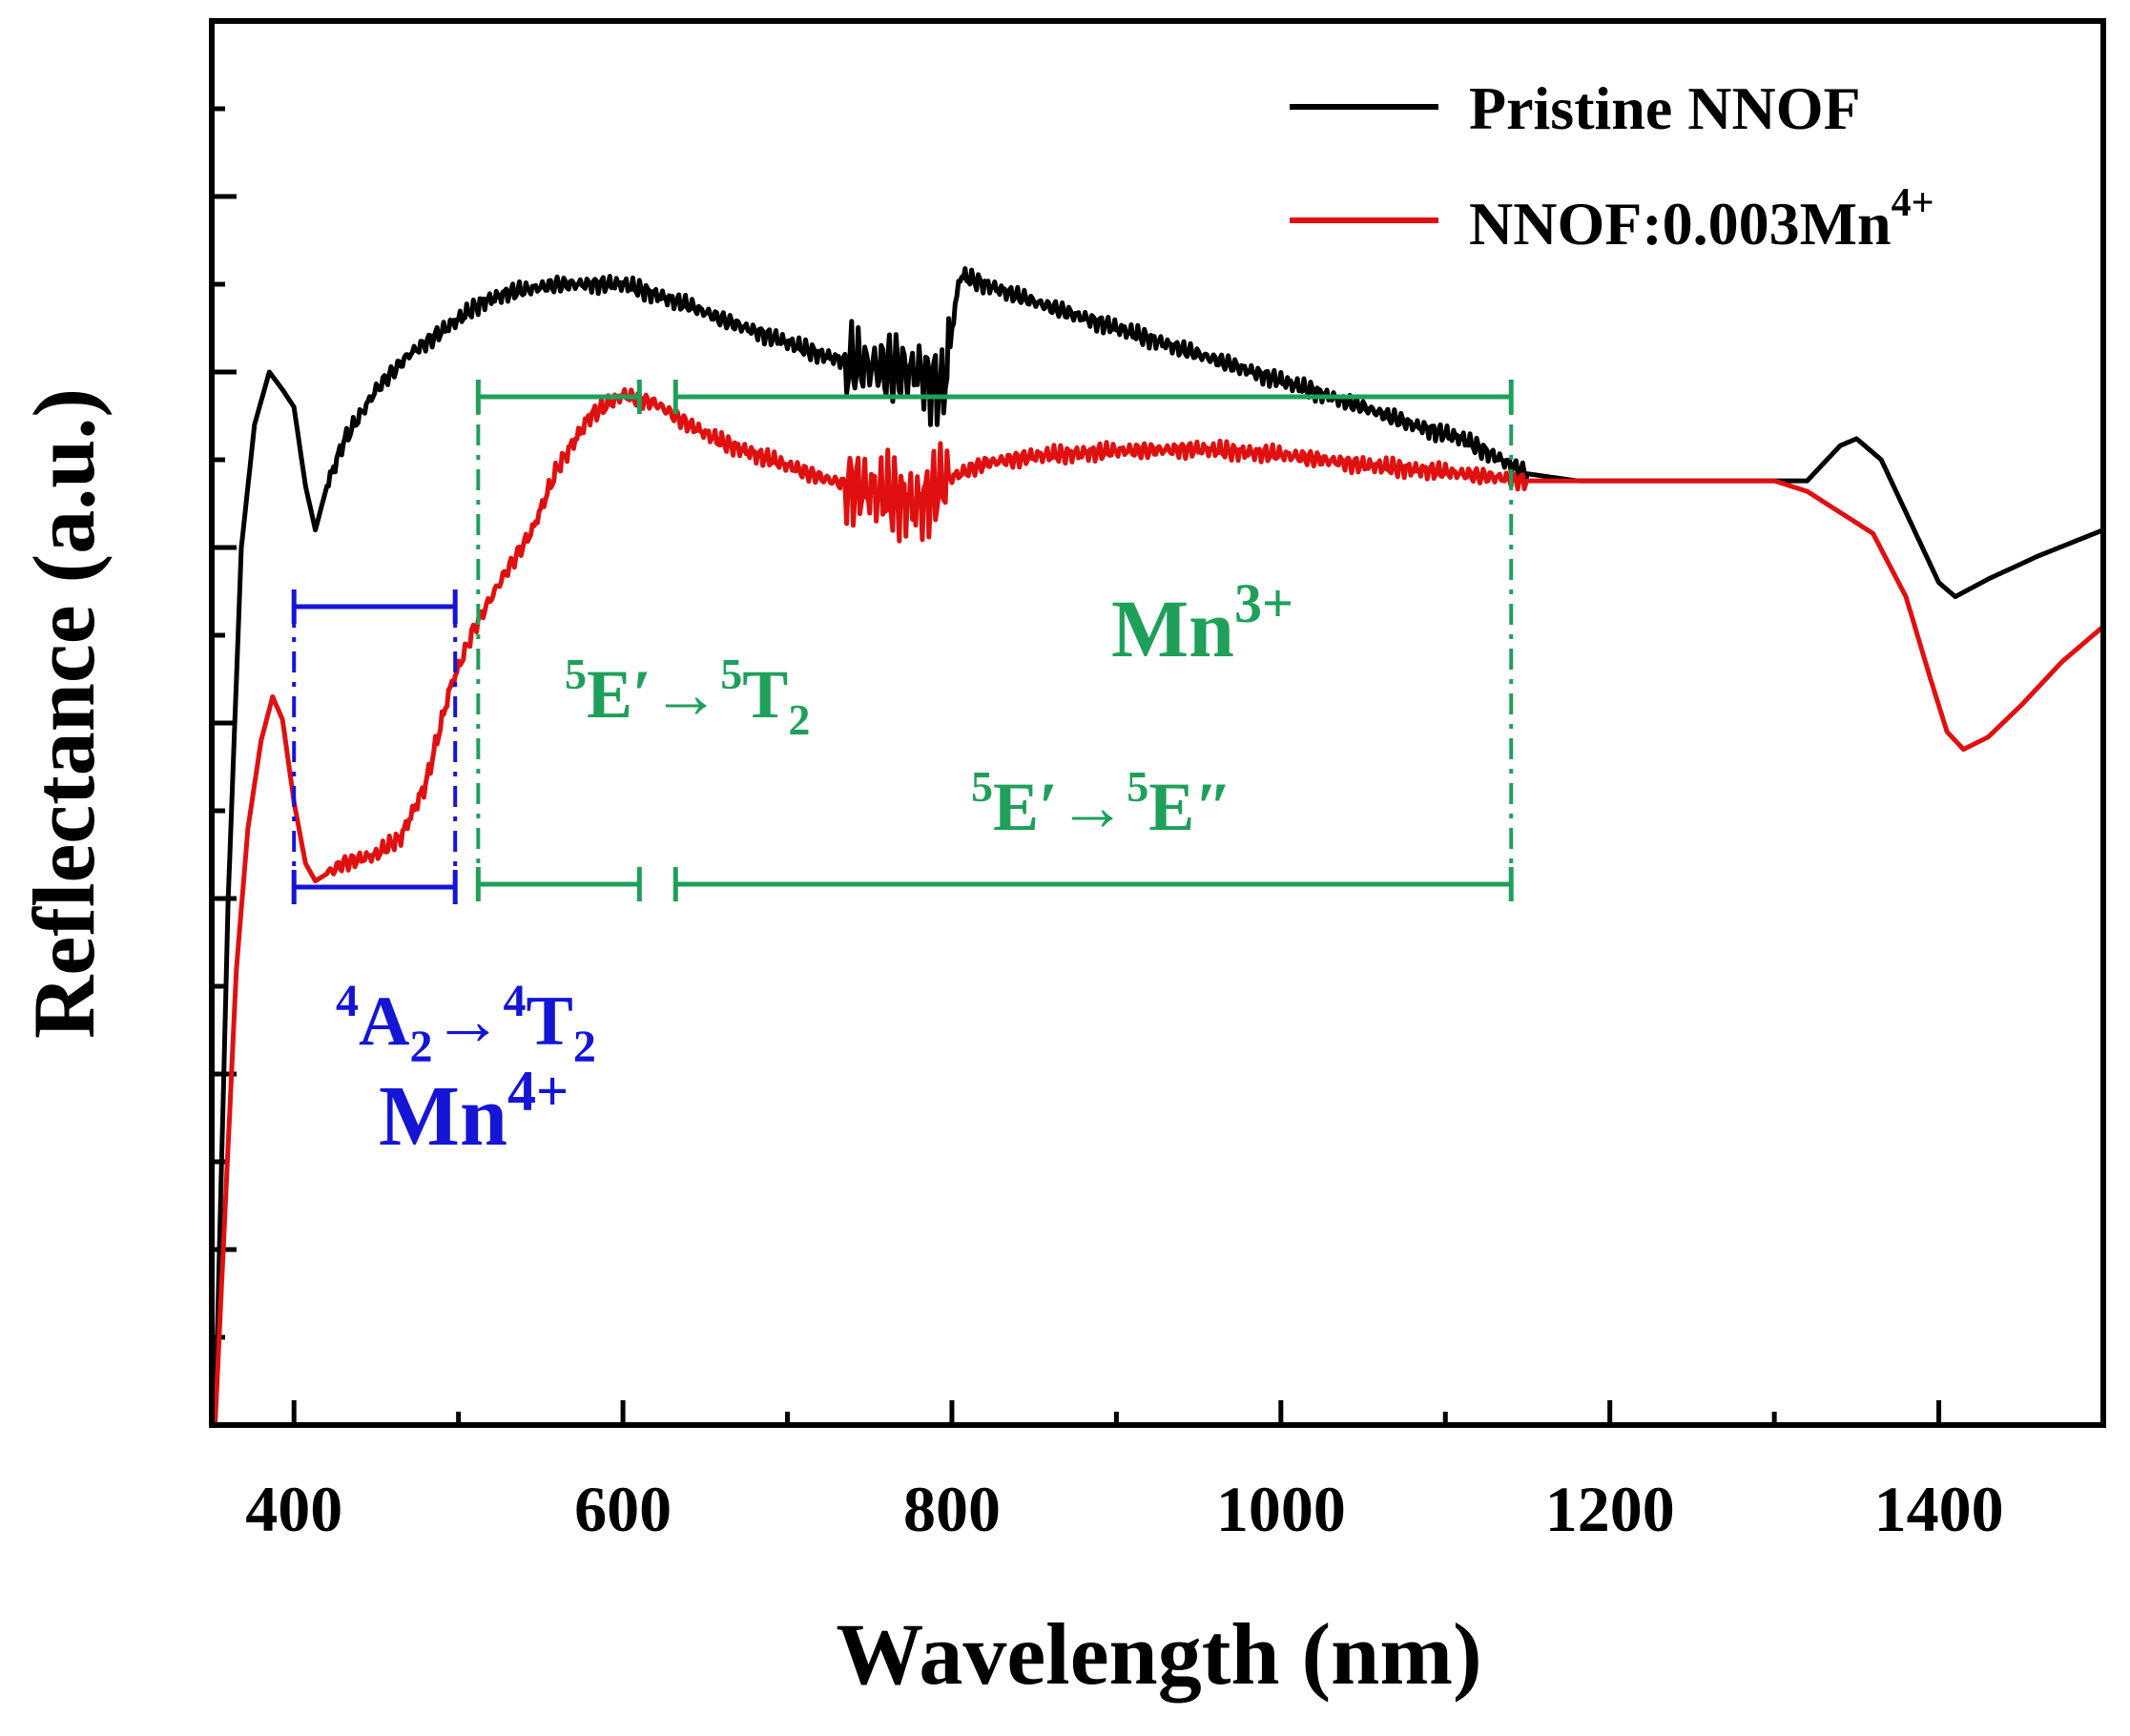  Describe the element at coordinates (1158, 1654) in the screenshot. I see `x-axis-title: Wavelength (nm)` at that location.